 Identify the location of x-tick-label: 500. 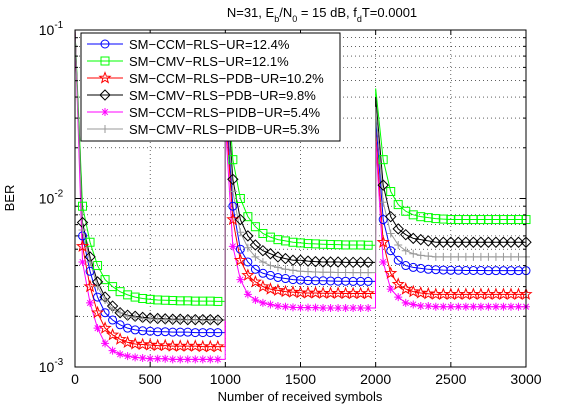
(150, 379).